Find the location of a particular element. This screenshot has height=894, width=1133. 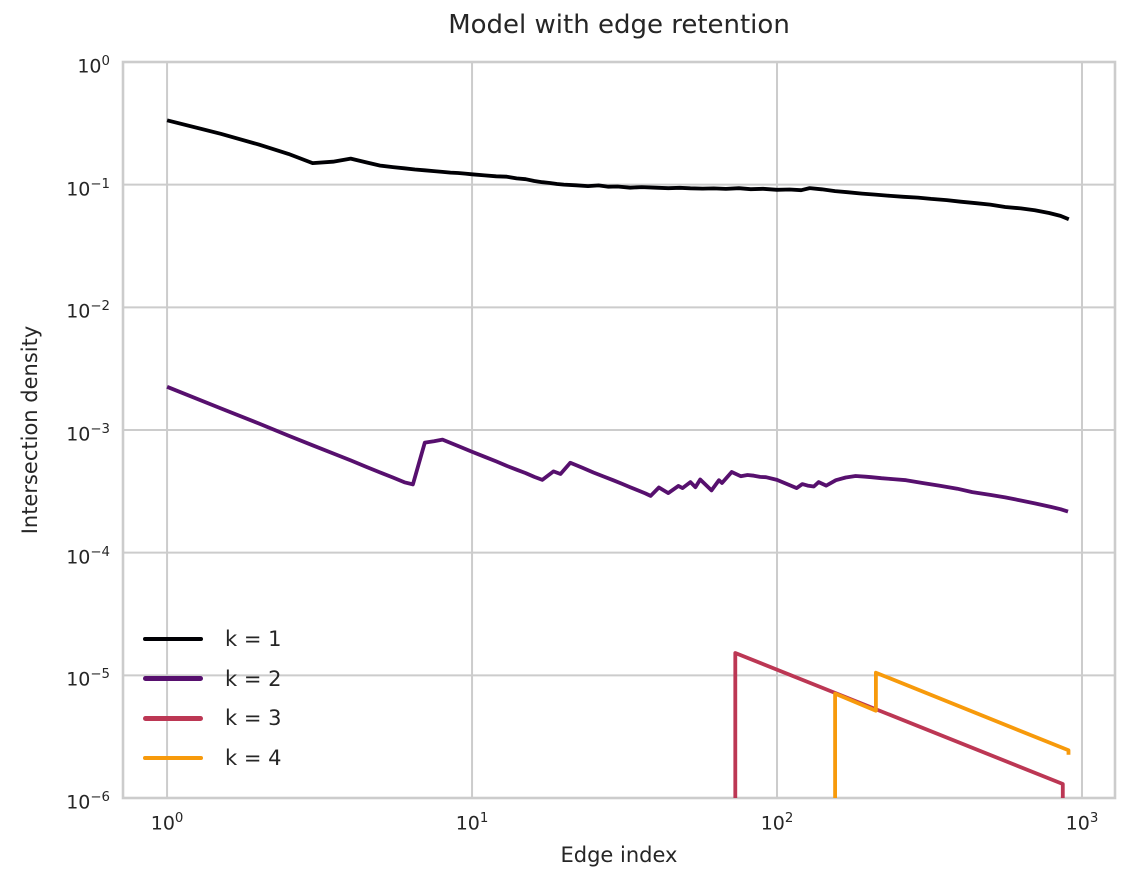

x-tick-label: 101 is located at coordinates (472, 823).